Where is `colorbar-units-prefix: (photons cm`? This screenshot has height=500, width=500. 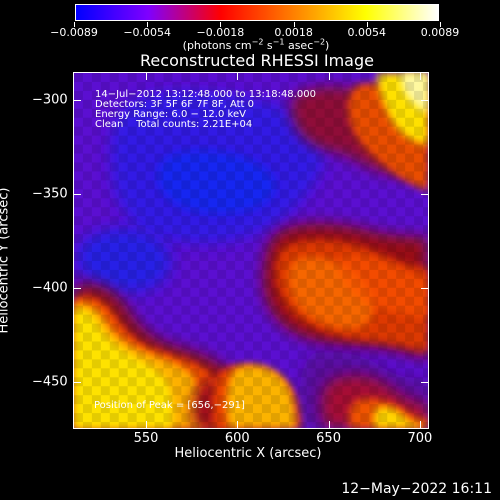
colorbar-units-prefix: (photons cm is located at coordinates (217, 45).